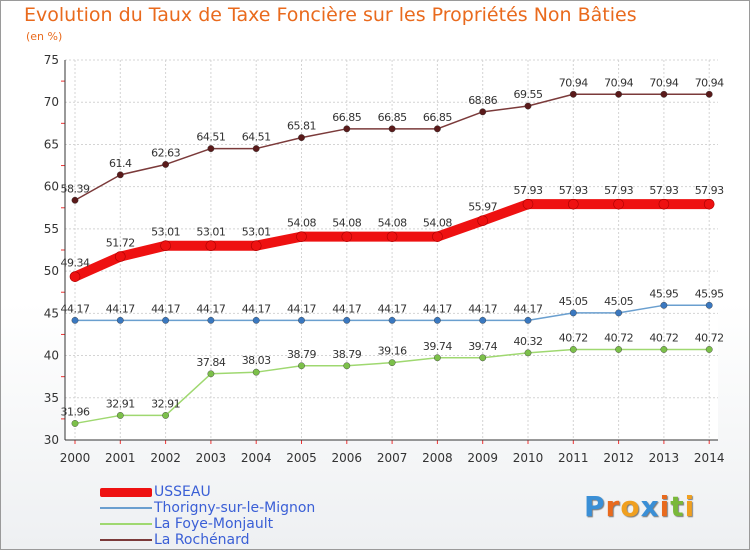  Describe the element at coordinates (120, 458) in the screenshot. I see `x-tick-label: 2001` at that location.